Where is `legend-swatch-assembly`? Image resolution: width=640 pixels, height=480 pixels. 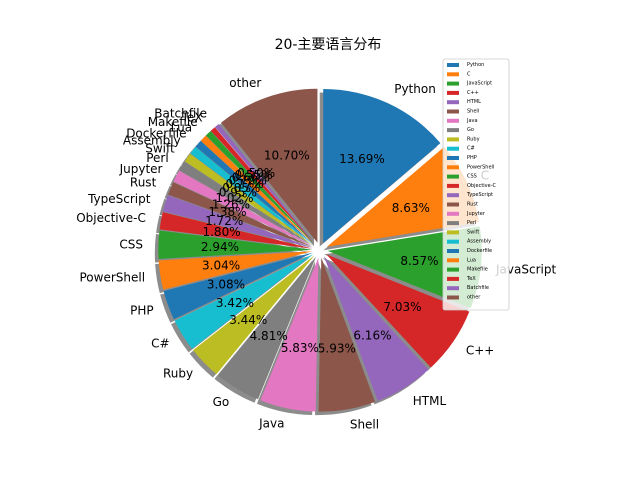 legend-swatch-assembly is located at coordinates (453, 241).